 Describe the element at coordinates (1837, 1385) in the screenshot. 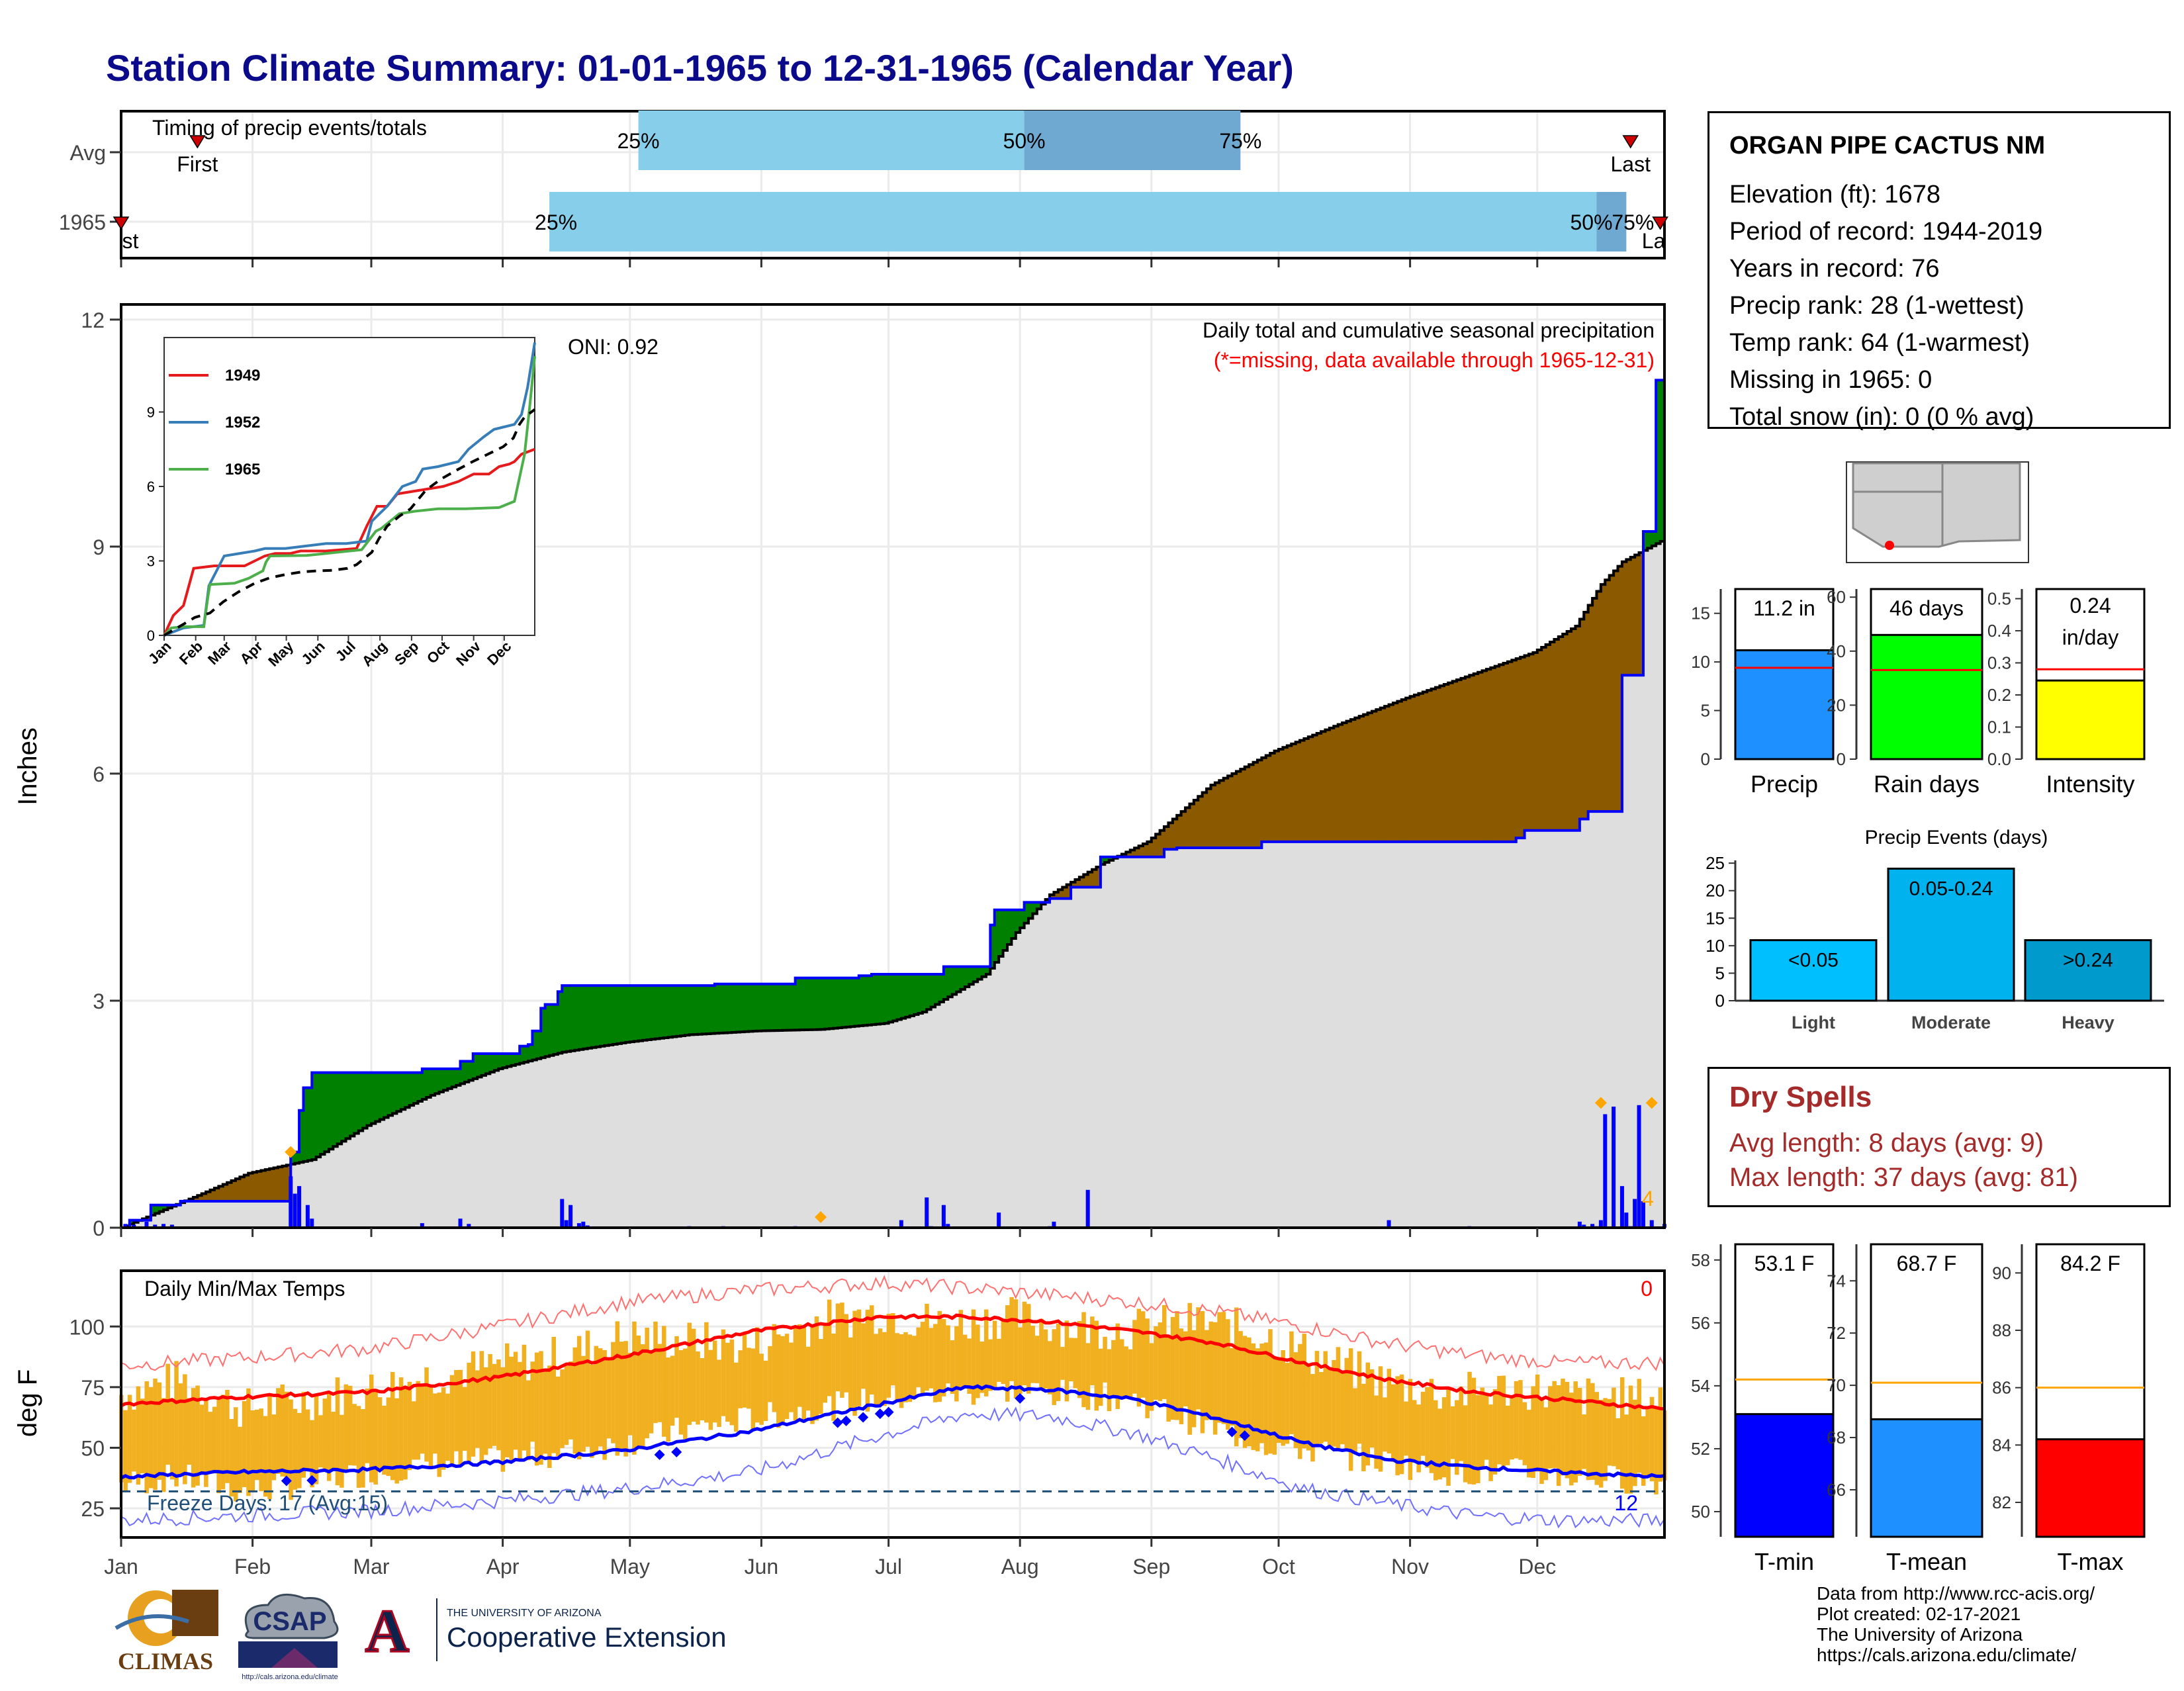

I see `mini-y-tick-label-tmean_mini: 70` at that location.